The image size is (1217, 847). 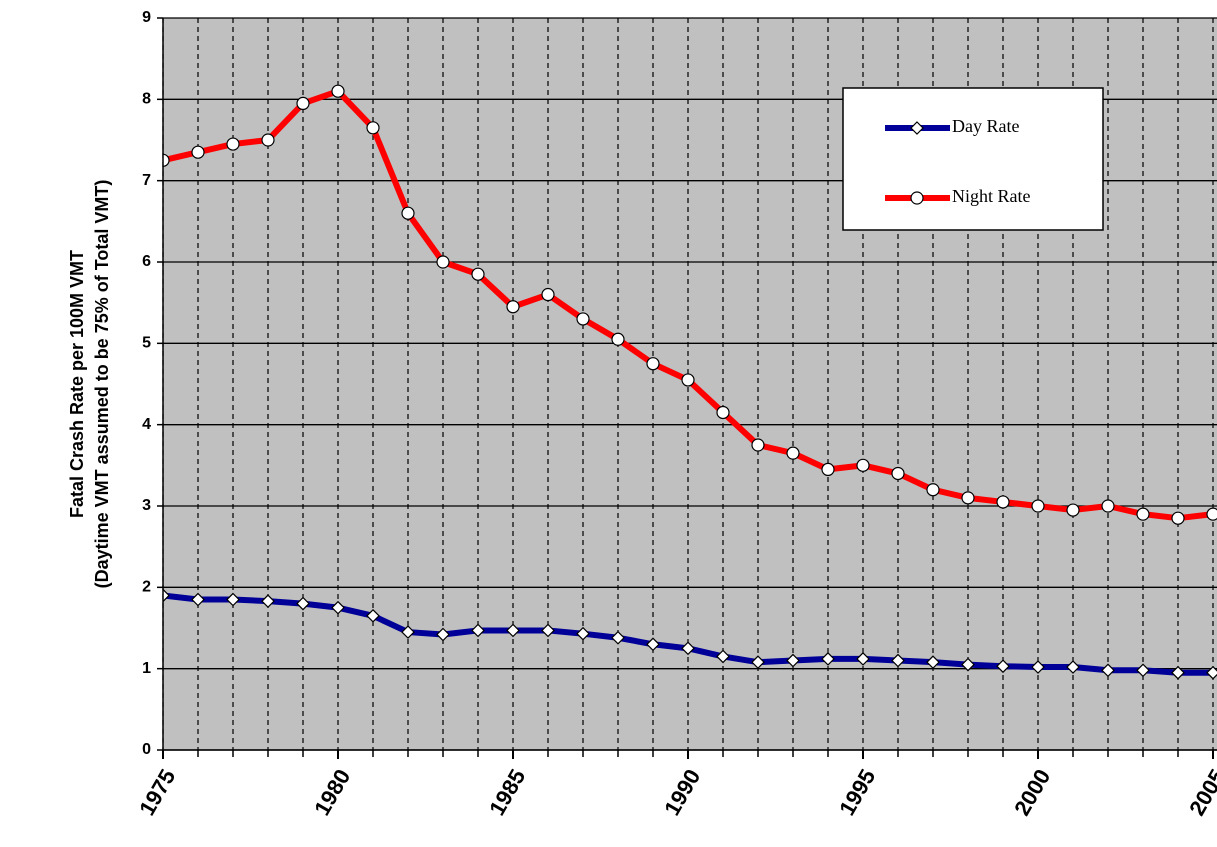 I want to click on x-tick-label: 2000, so click(x=1032, y=792).